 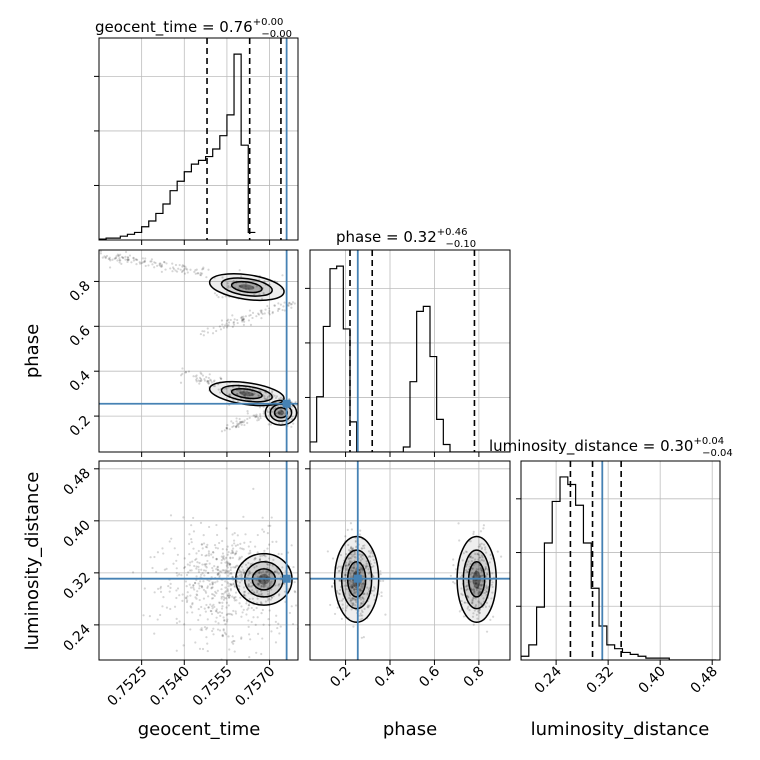 What do you see at coordinates (32, 561) in the screenshot?
I see `ylabel-luminosity-distance: luminosity_distance` at bounding box center [32, 561].